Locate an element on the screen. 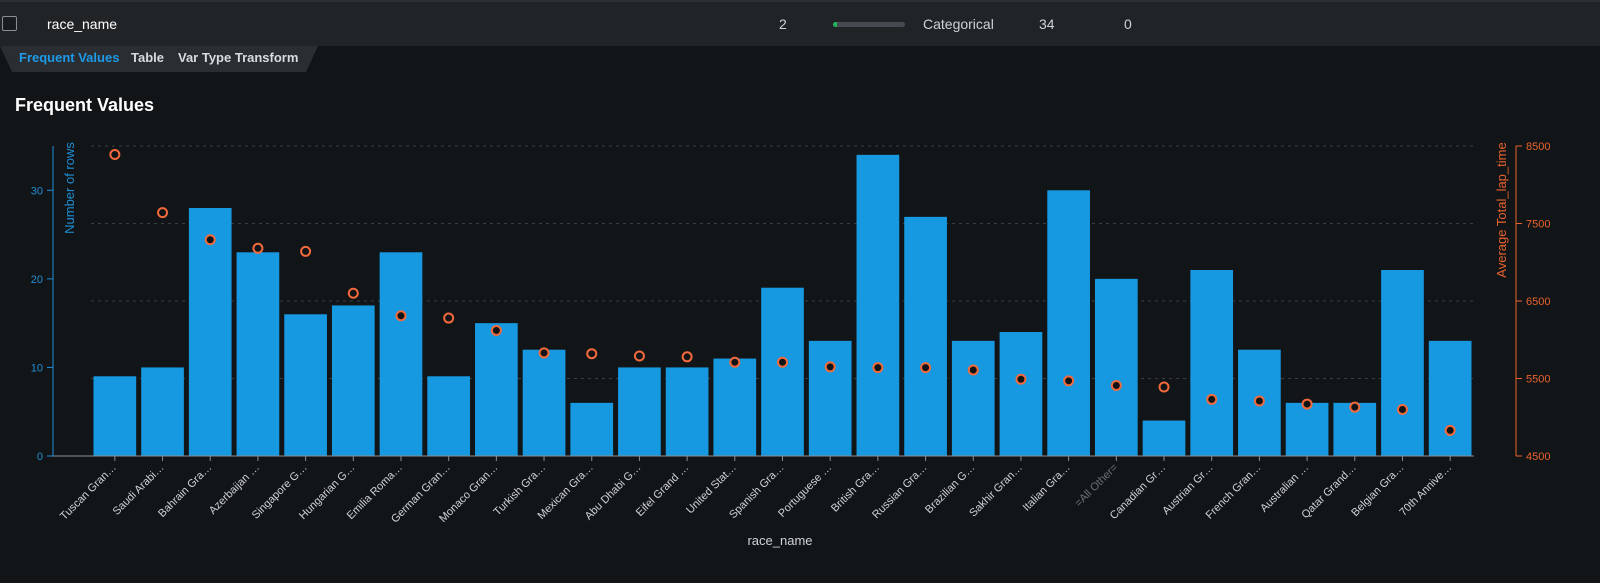 Image resolution: width=1600 pixels, height=583 pixels. y-tick-label: 10 is located at coordinates (37, 368).